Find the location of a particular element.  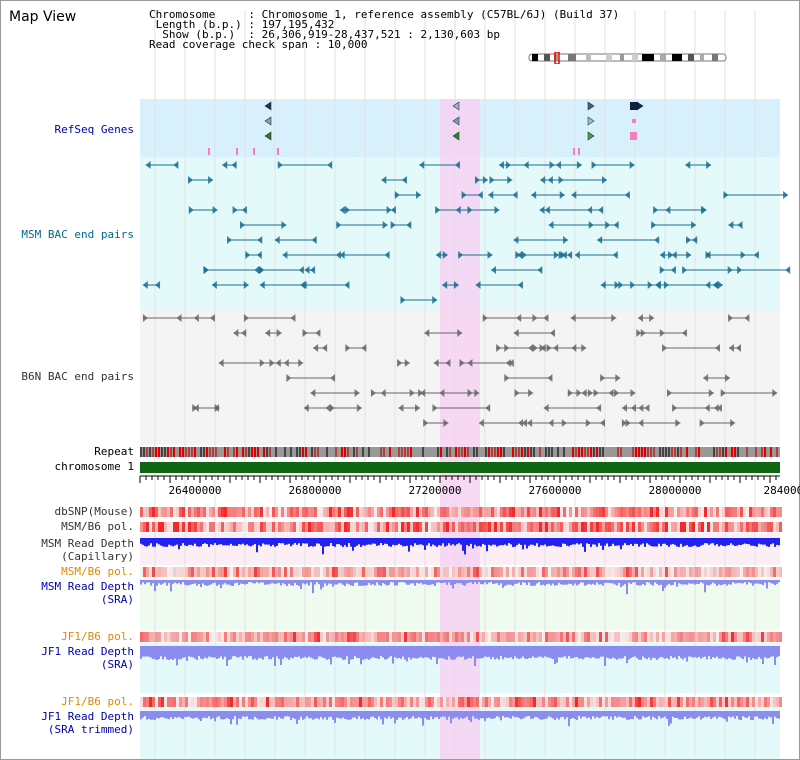

chromosome-ideogram is located at coordinates (628, 58).